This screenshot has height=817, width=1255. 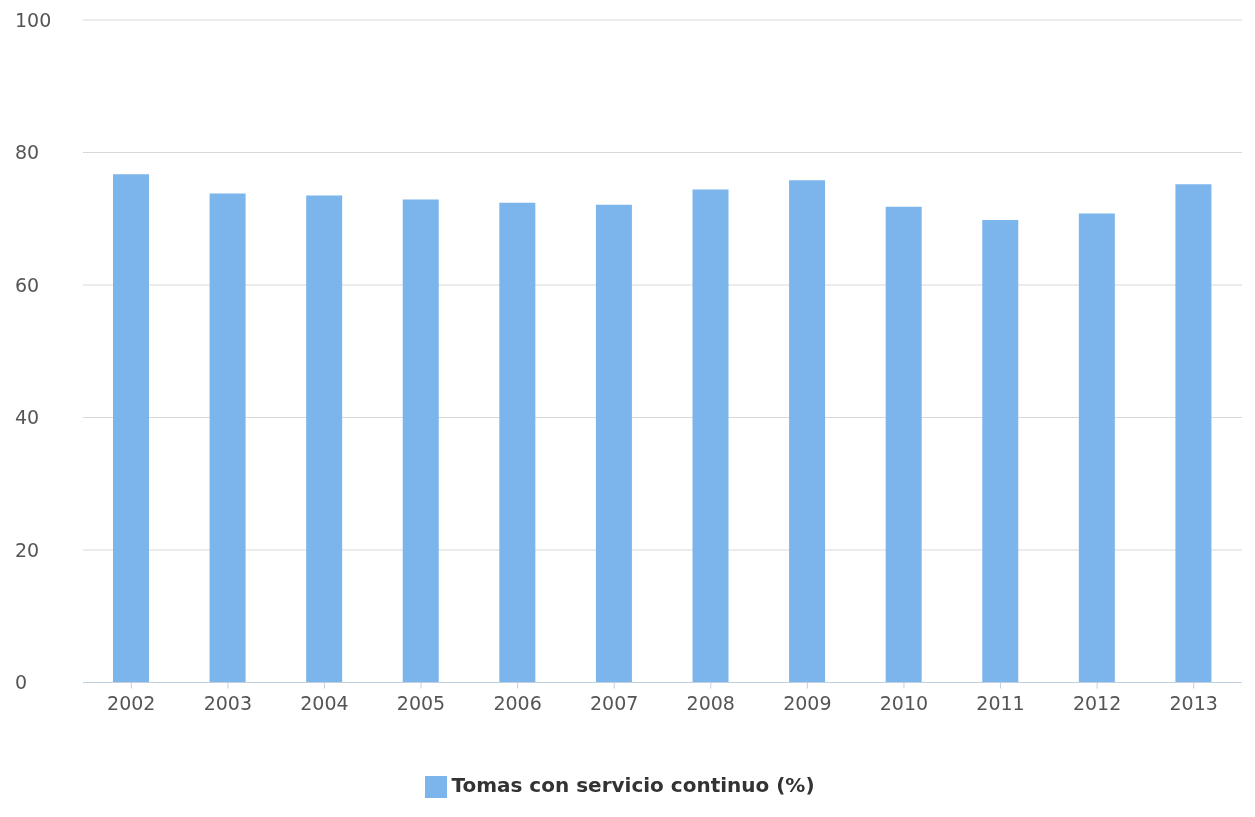 What do you see at coordinates (1000, 702) in the screenshot?
I see `x-tick-label: 2011` at bounding box center [1000, 702].